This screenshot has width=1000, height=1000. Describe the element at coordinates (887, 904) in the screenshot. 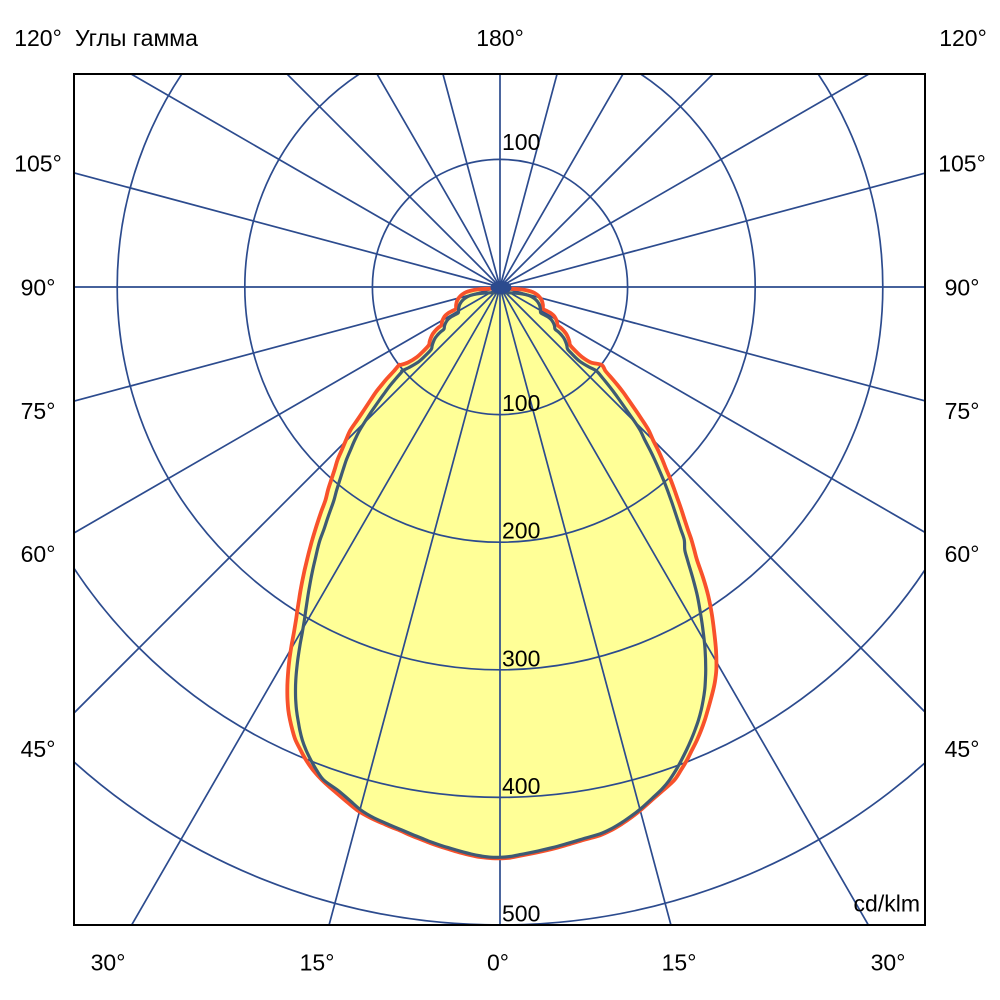

I see `svg-text: cd/klm` at that location.